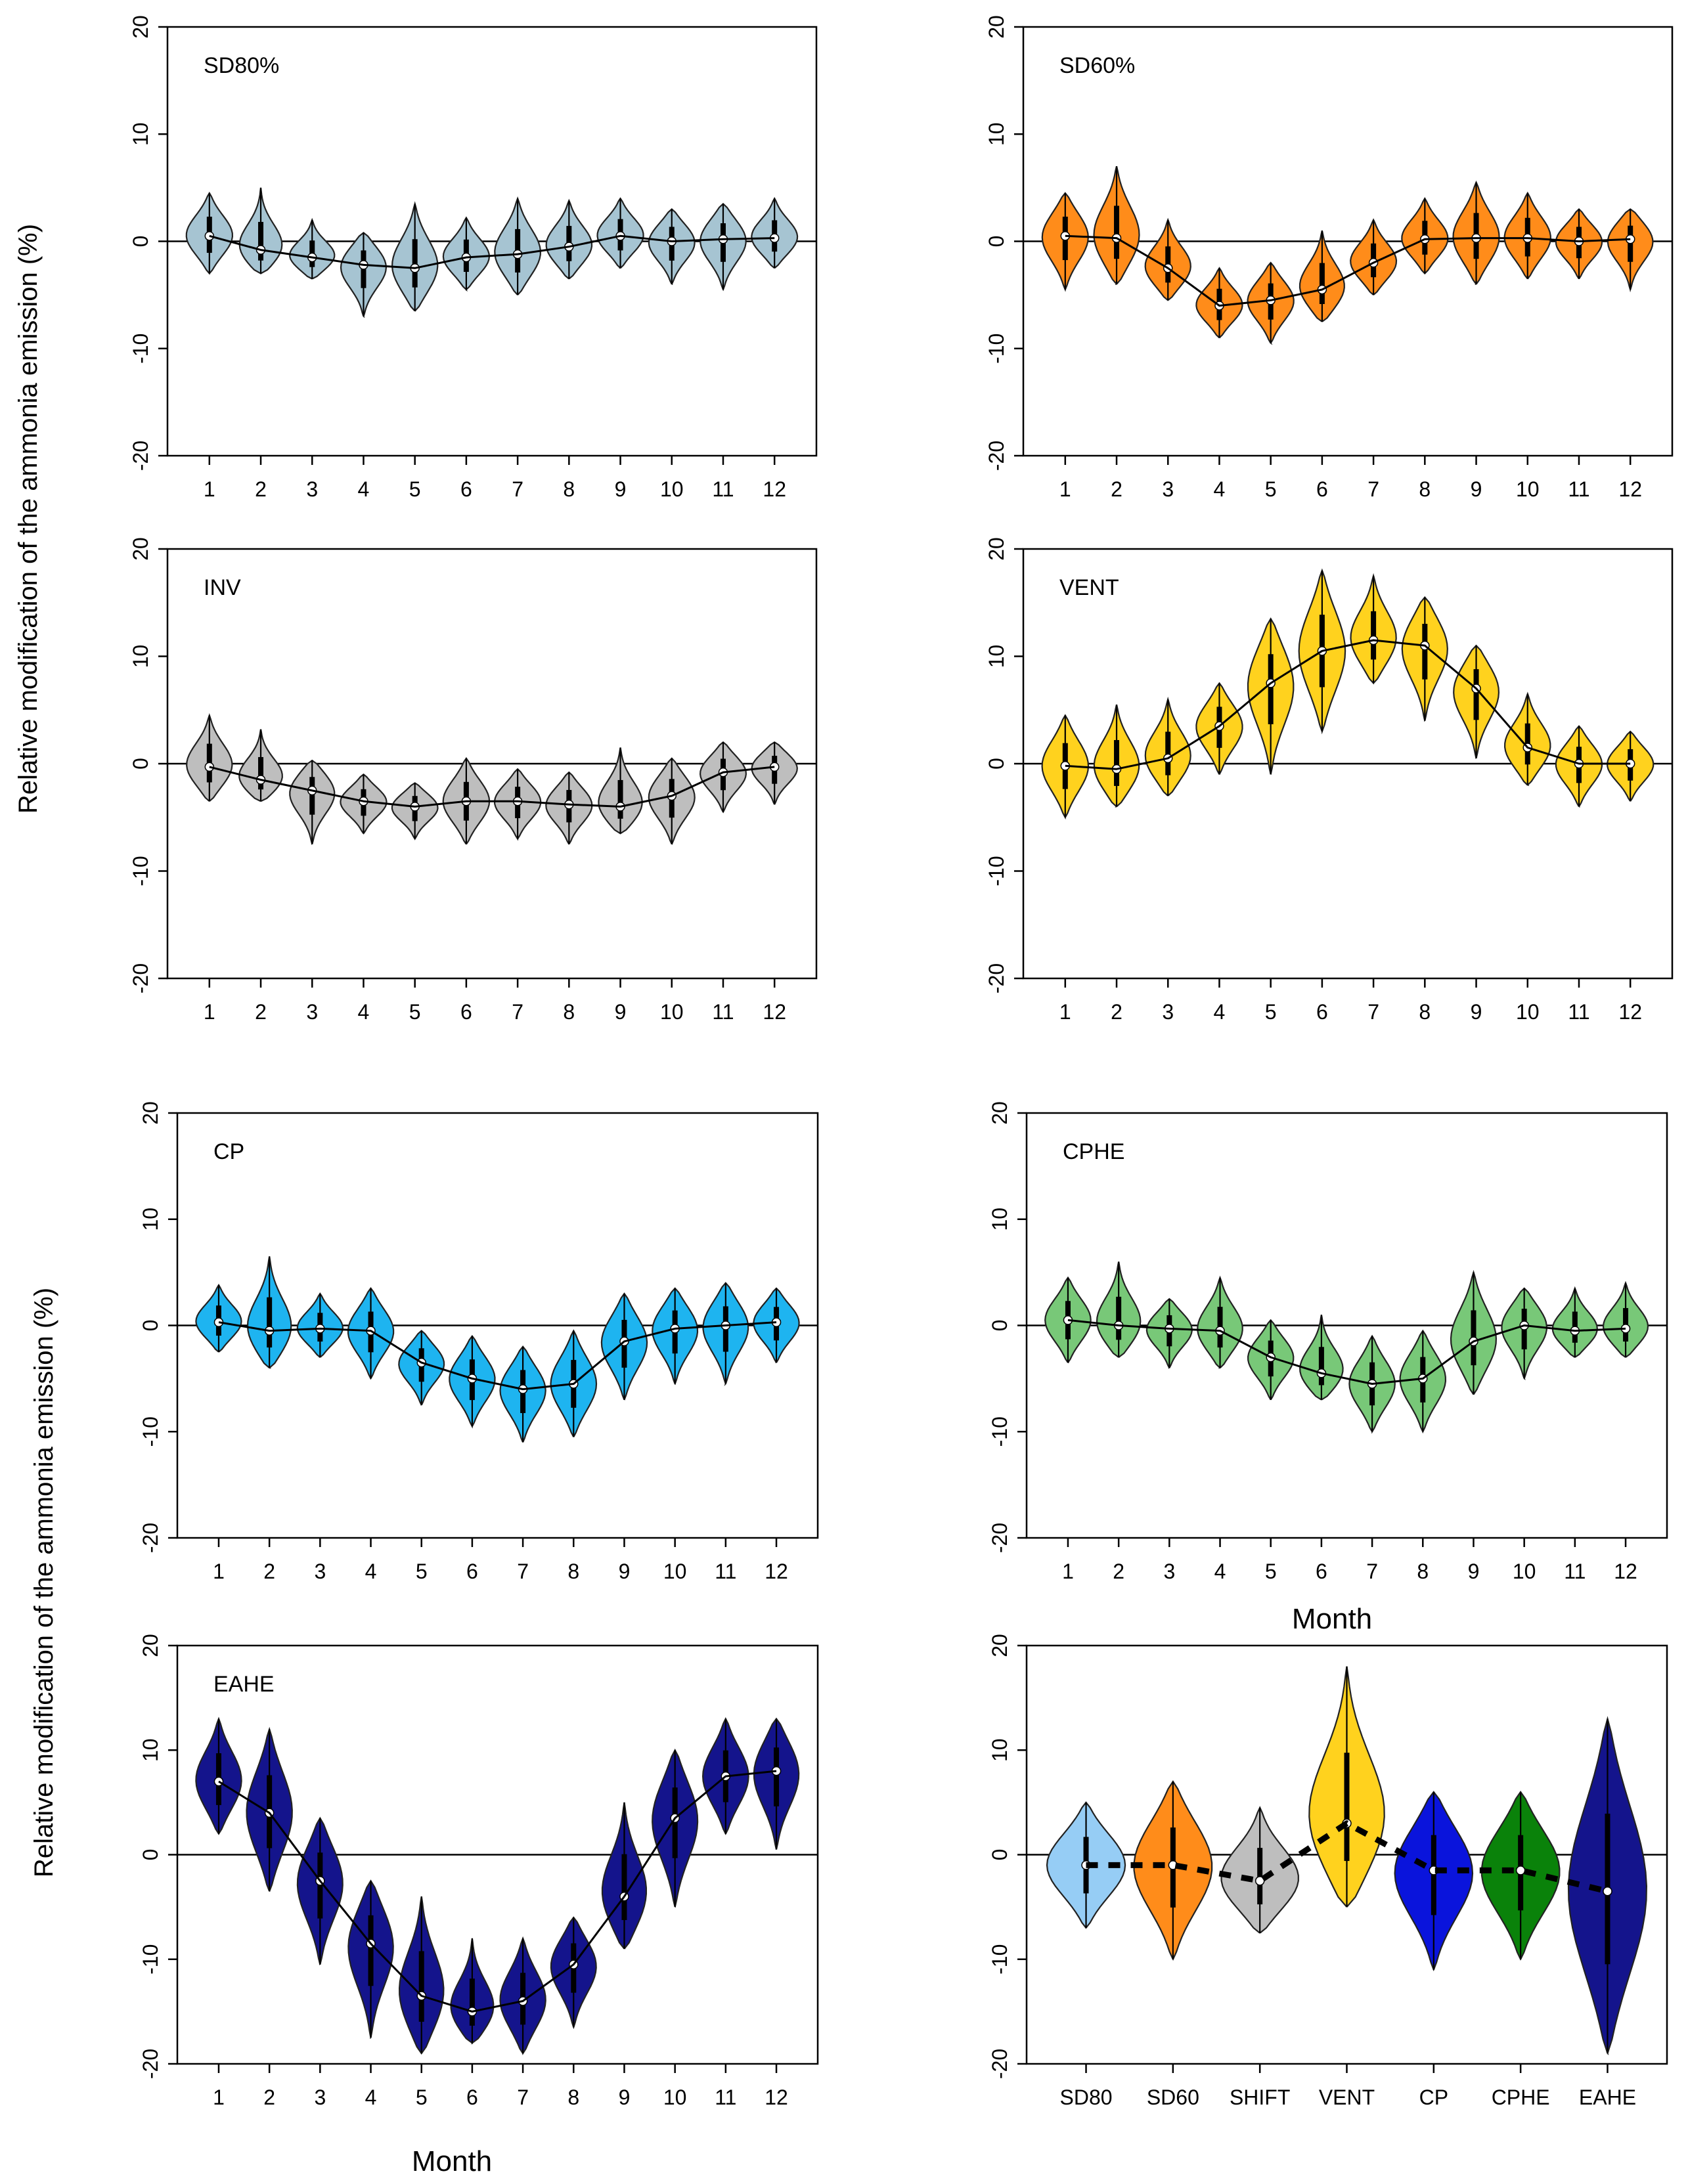 This screenshot has width=1688, height=2184. I want to click on panel-label: CP, so click(228, 1151).